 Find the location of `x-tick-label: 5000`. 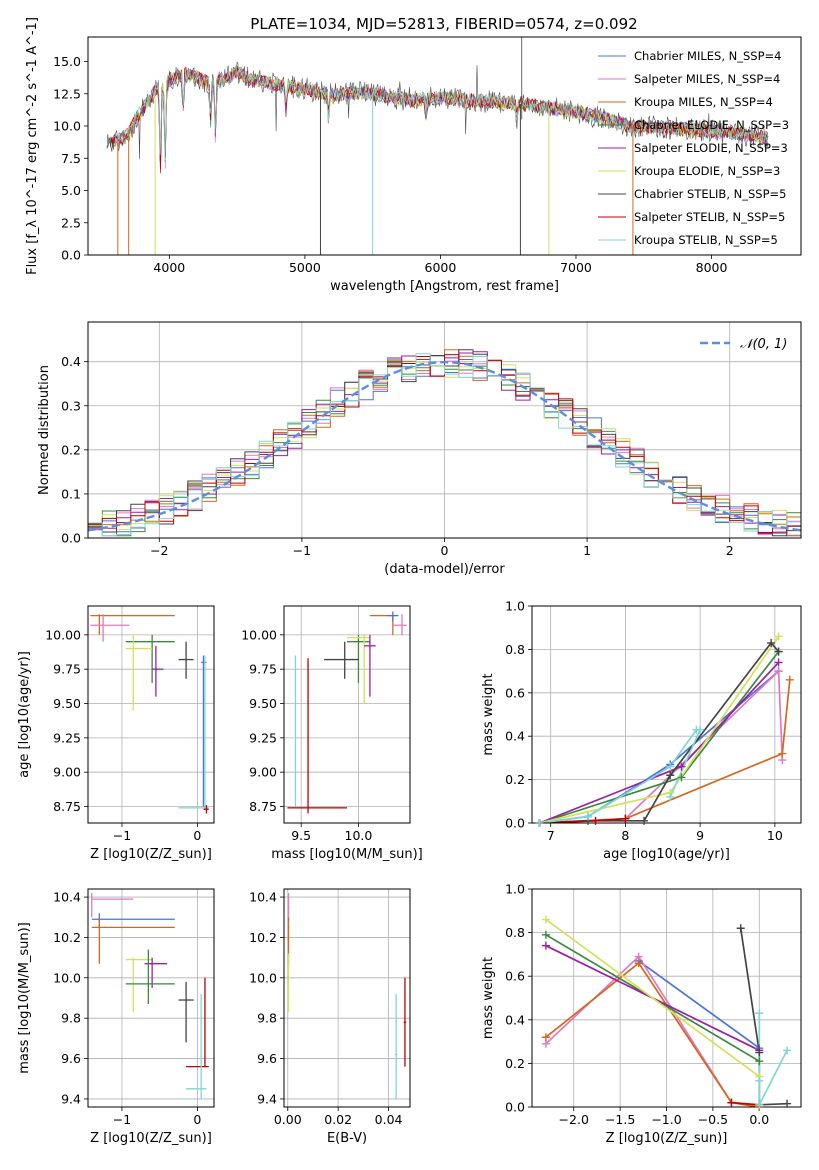

x-tick-label: 5000 is located at coordinates (305, 267).